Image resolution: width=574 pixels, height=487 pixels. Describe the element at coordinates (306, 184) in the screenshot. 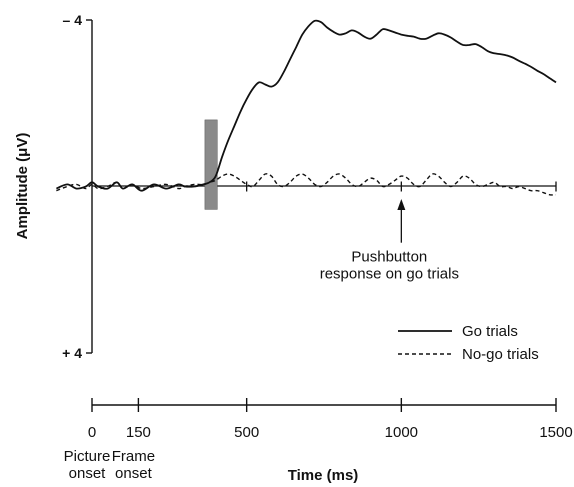

I see `series-nogo-line` at that location.